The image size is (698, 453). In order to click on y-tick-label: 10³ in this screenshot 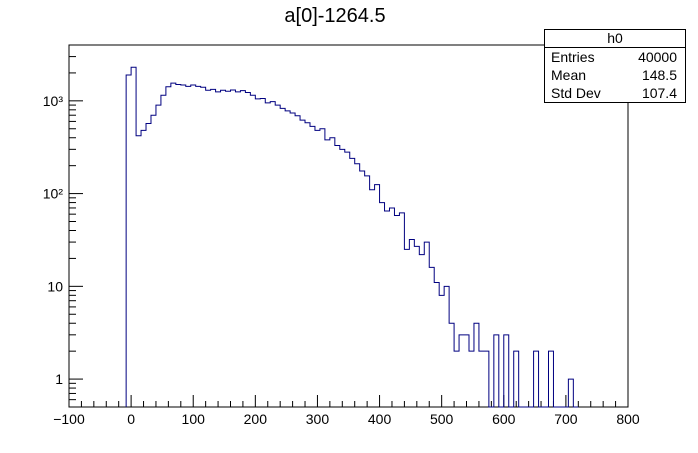, I will do `click(53, 101)`.